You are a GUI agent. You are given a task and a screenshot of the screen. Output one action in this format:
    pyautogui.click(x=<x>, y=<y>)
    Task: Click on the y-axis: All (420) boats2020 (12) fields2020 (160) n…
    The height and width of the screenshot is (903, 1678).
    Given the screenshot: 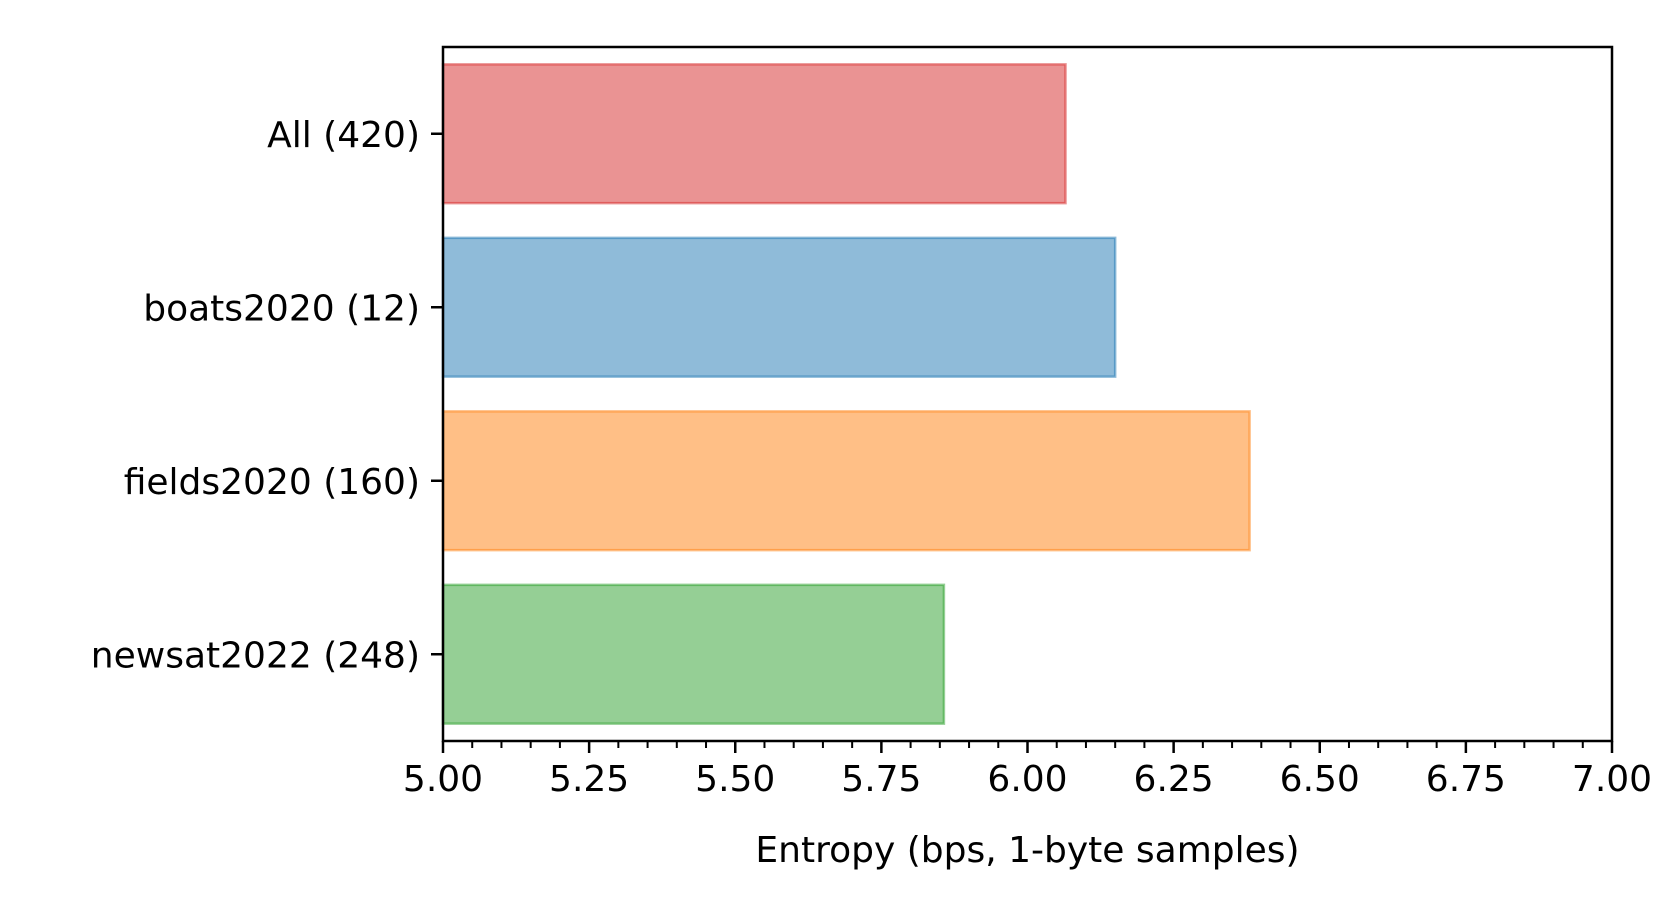 What is the action you would take?
    pyautogui.click(x=267, y=395)
    